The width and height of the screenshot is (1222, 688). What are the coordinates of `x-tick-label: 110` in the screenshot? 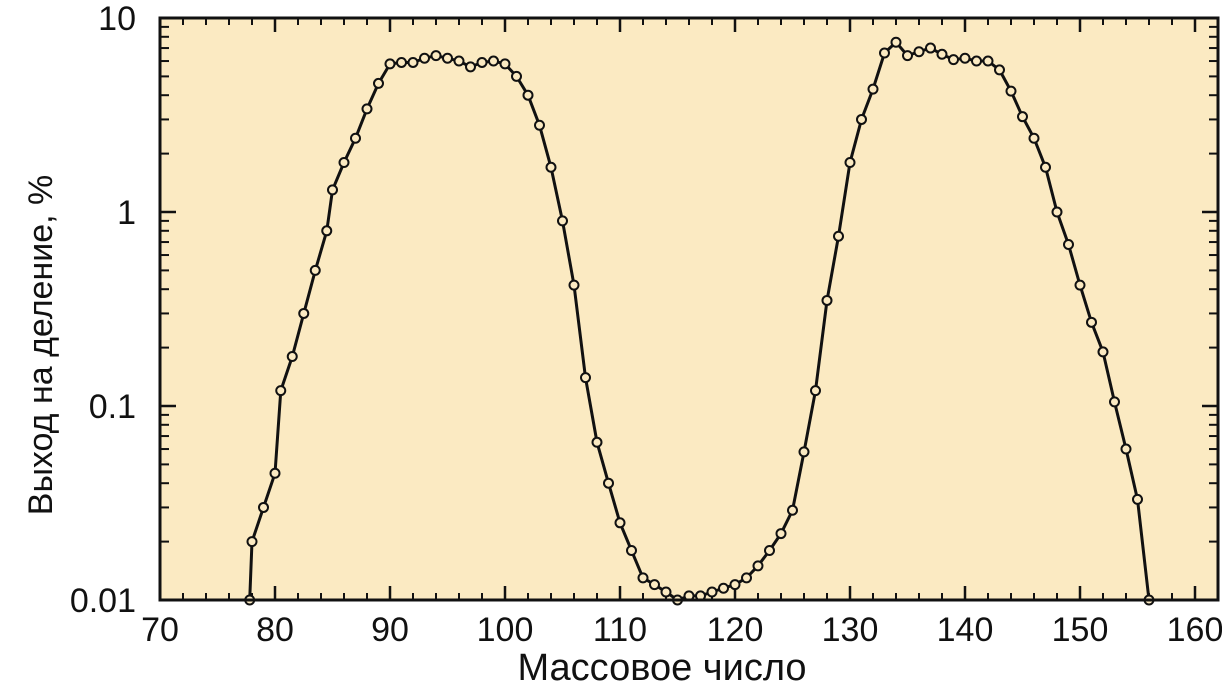 It's located at (620, 630).